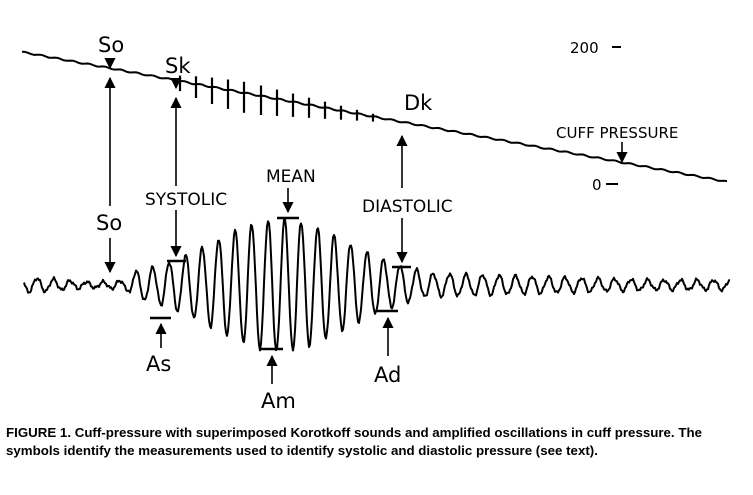 The height and width of the screenshot is (495, 753). I want to click on am-label: Am, so click(278, 401).